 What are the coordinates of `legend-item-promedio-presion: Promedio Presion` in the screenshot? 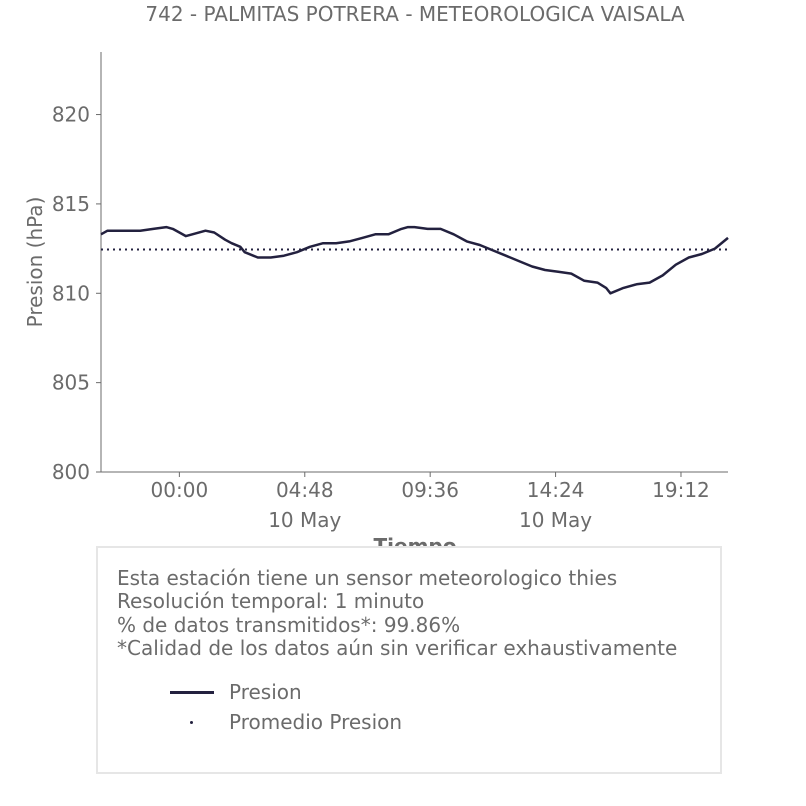 It's located at (286, 722).